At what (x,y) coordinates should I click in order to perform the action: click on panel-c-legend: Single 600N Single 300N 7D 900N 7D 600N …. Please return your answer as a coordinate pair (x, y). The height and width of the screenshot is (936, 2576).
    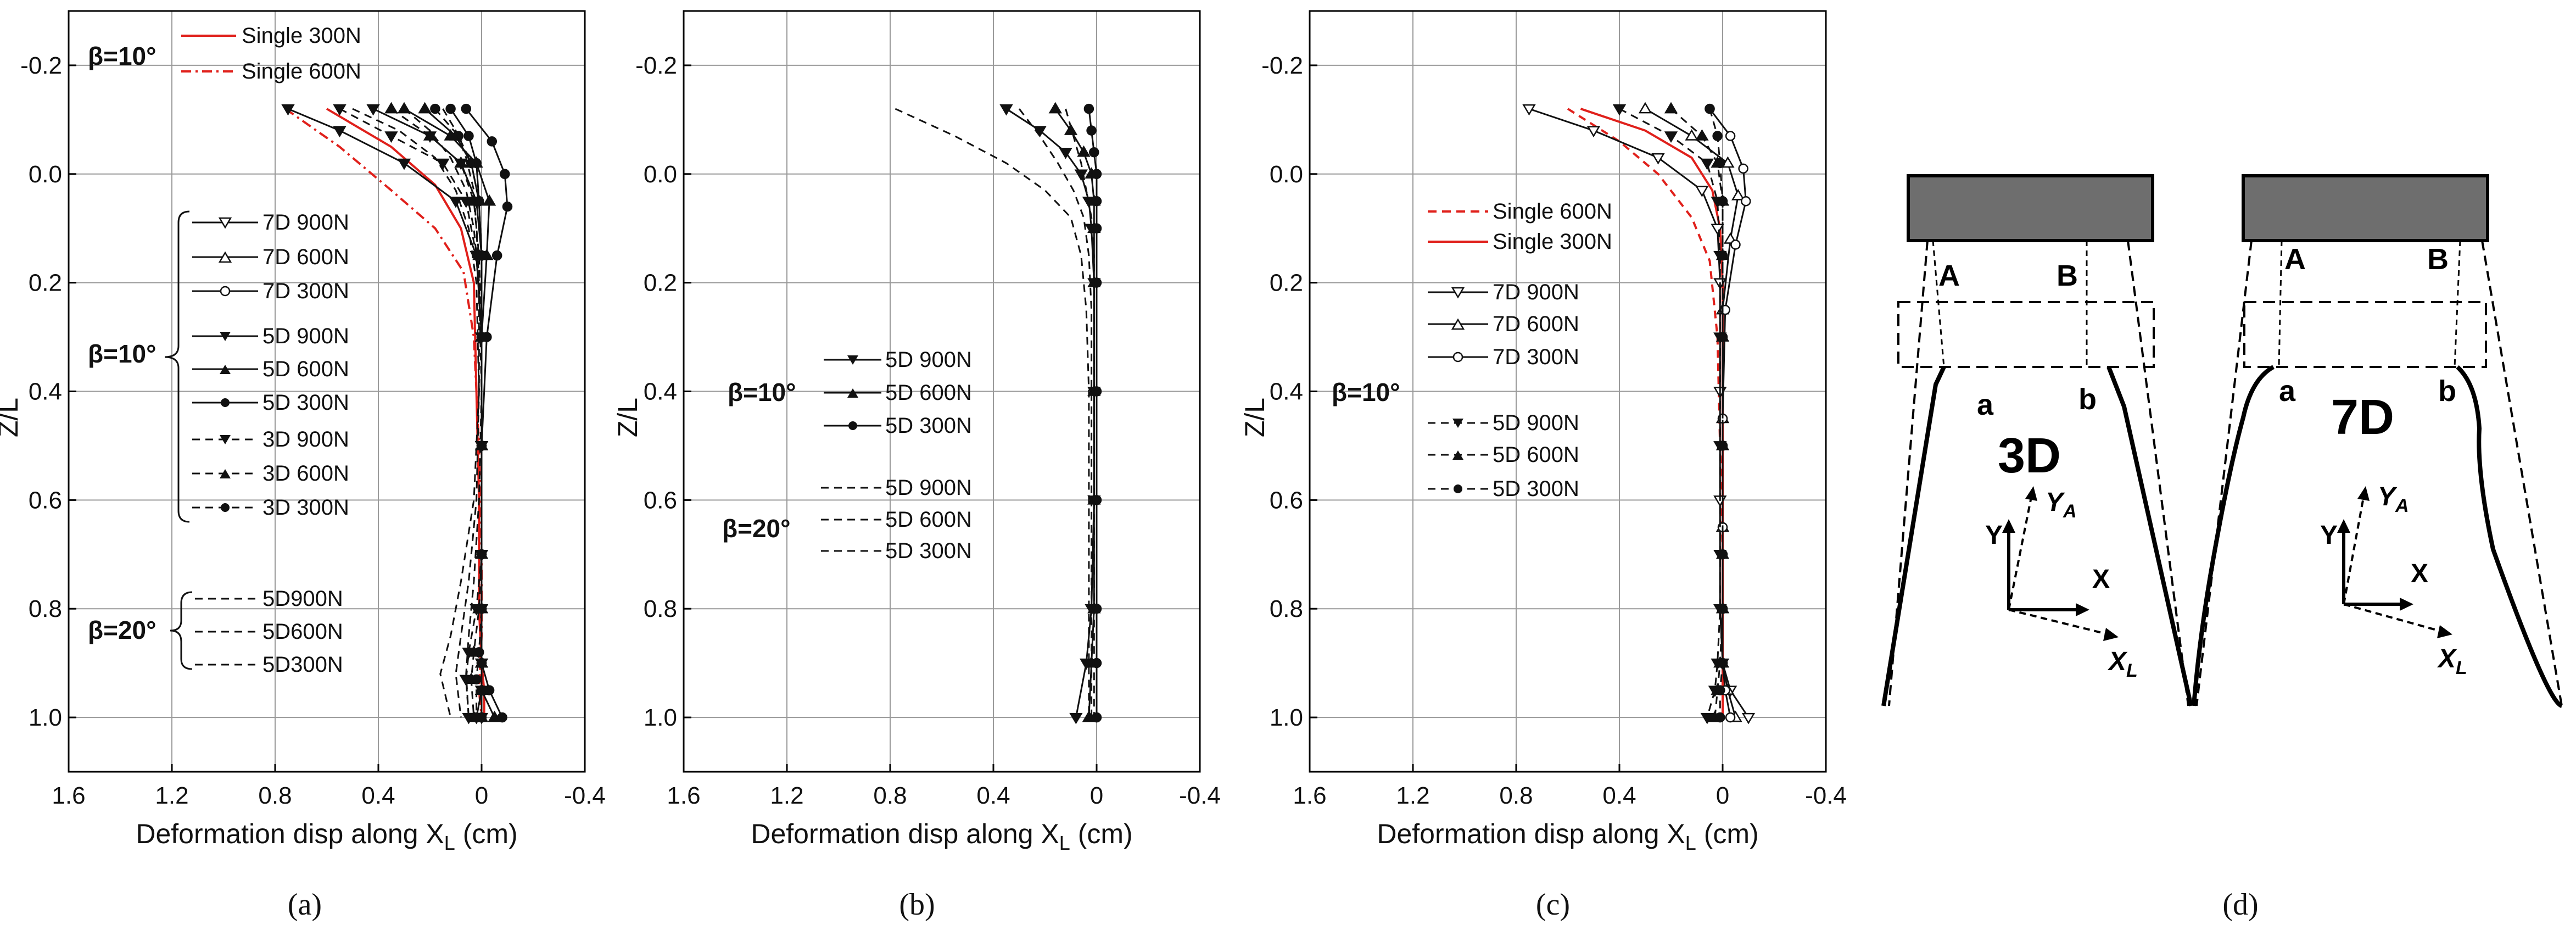
    Looking at the image, I should click on (1472, 350).